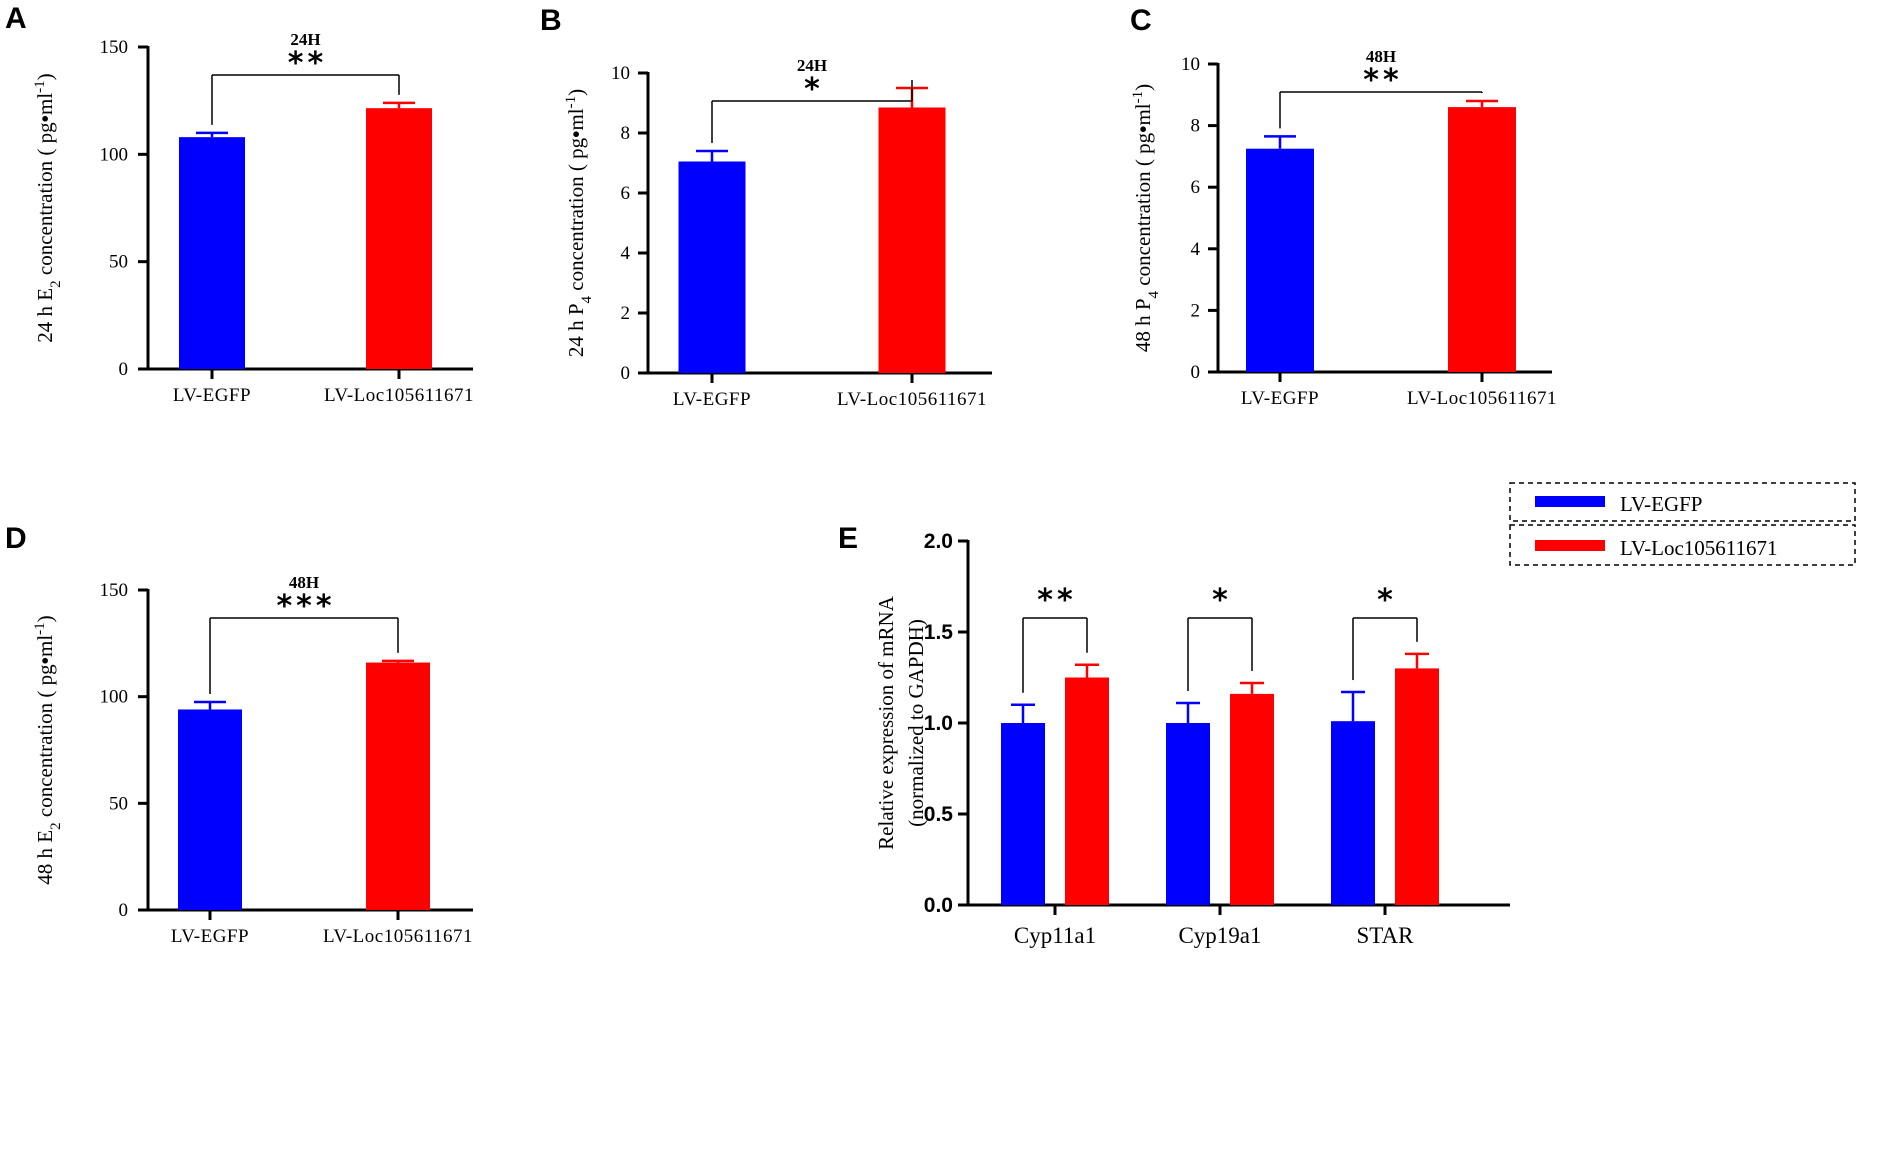 This screenshot has width=1901, height=1154. What do you see at coordinates (1196, 372) in the screenshot?
I see `y-tick-label: 0` at bounding box center [1196, 372].